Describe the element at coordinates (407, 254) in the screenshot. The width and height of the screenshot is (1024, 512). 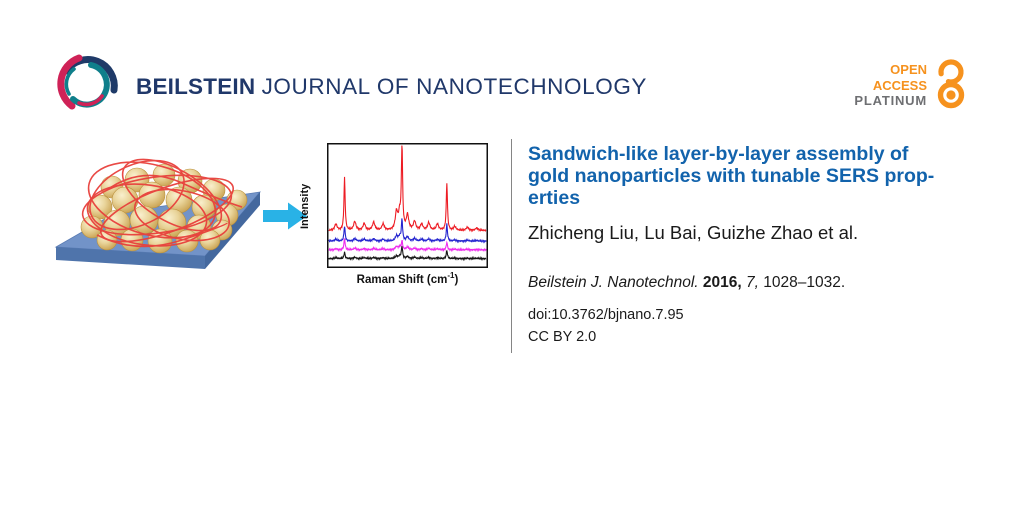
I see `trace-spectrum-black` at that location.